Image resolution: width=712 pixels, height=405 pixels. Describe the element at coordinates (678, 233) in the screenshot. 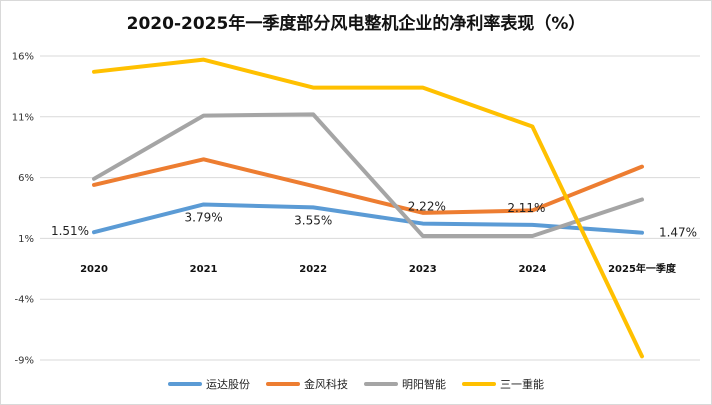

I see `data-label: 1.47%` at that location.